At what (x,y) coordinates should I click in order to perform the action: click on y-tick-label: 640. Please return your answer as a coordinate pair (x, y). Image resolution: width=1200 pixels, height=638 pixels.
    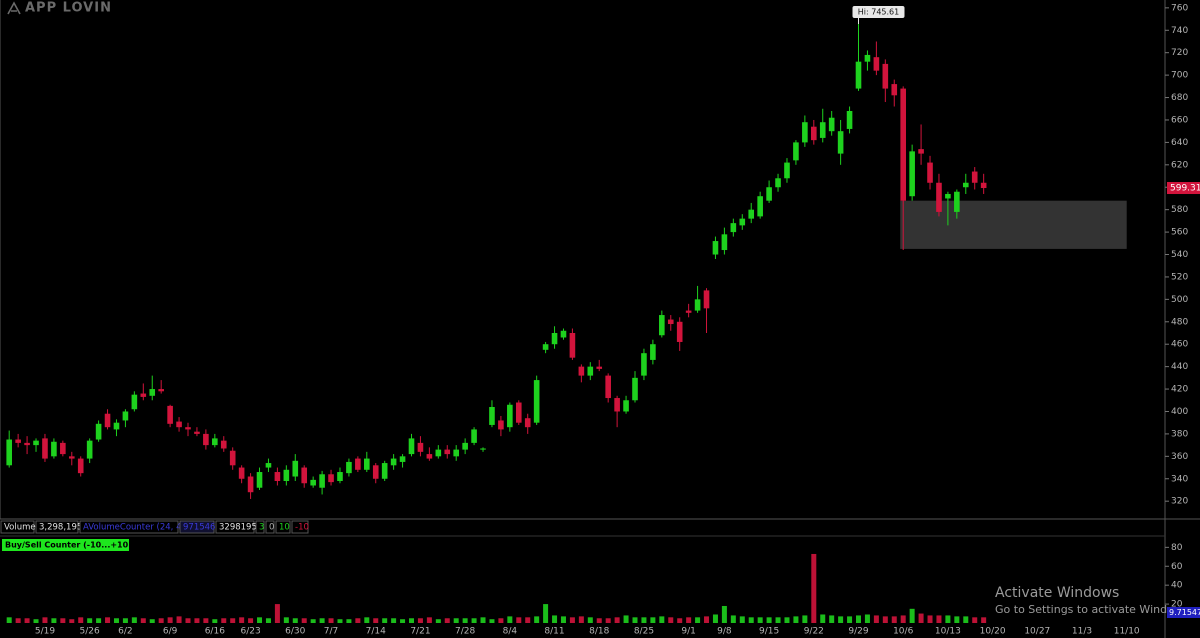
    Looking at the image, I should click on (1179, 143).